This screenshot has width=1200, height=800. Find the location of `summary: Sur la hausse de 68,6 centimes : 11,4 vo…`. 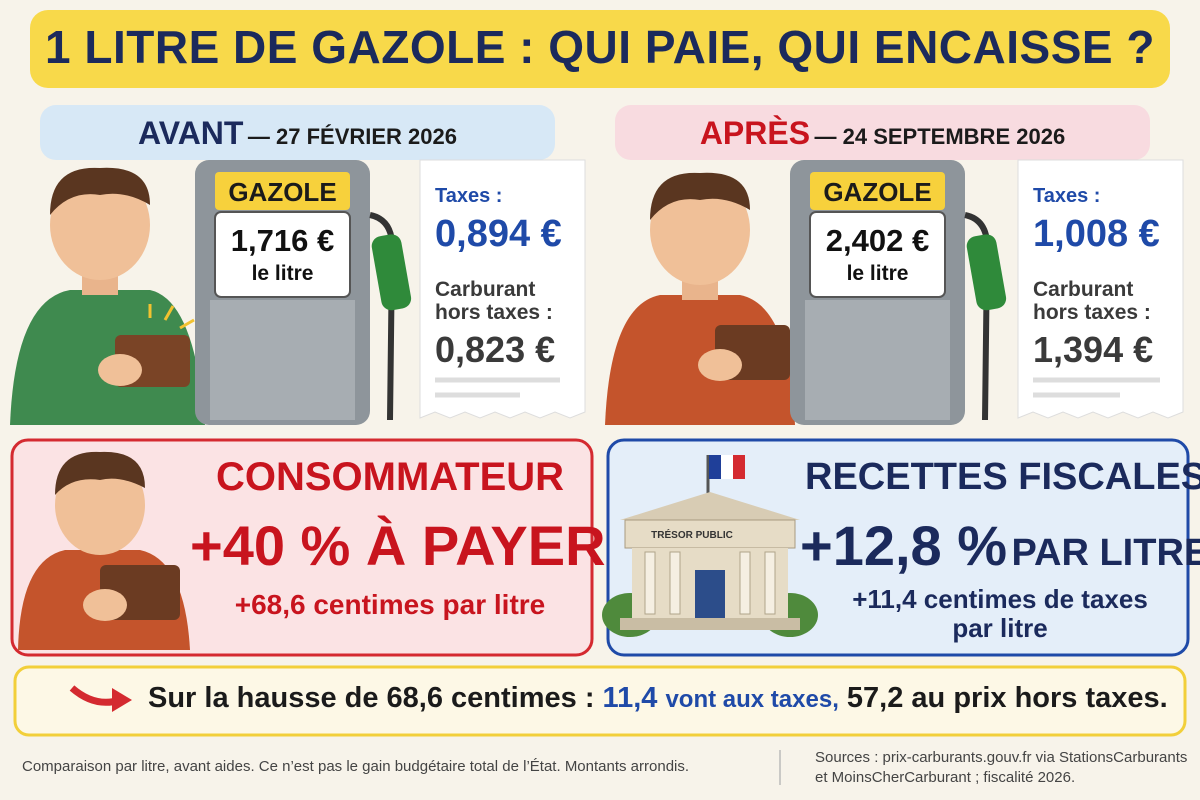

summary: Sur la hausse de 68,6 centimes : 11,4 vo… is located at coordinates (658, 698).